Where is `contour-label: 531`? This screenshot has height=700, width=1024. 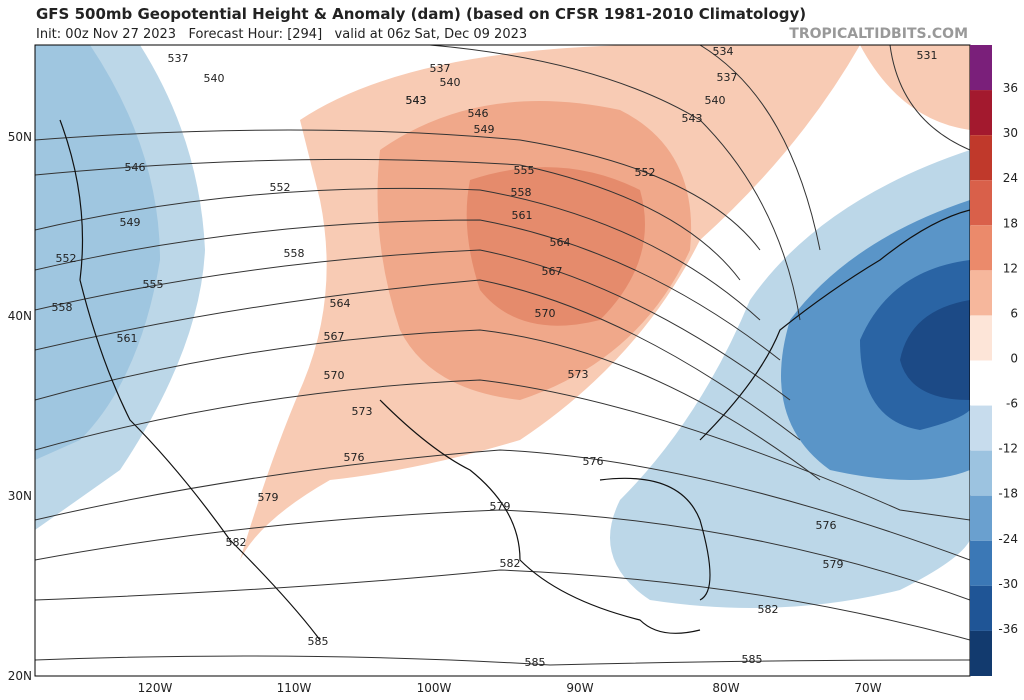
contour-label: 531 is located at coordinates (927, 55).